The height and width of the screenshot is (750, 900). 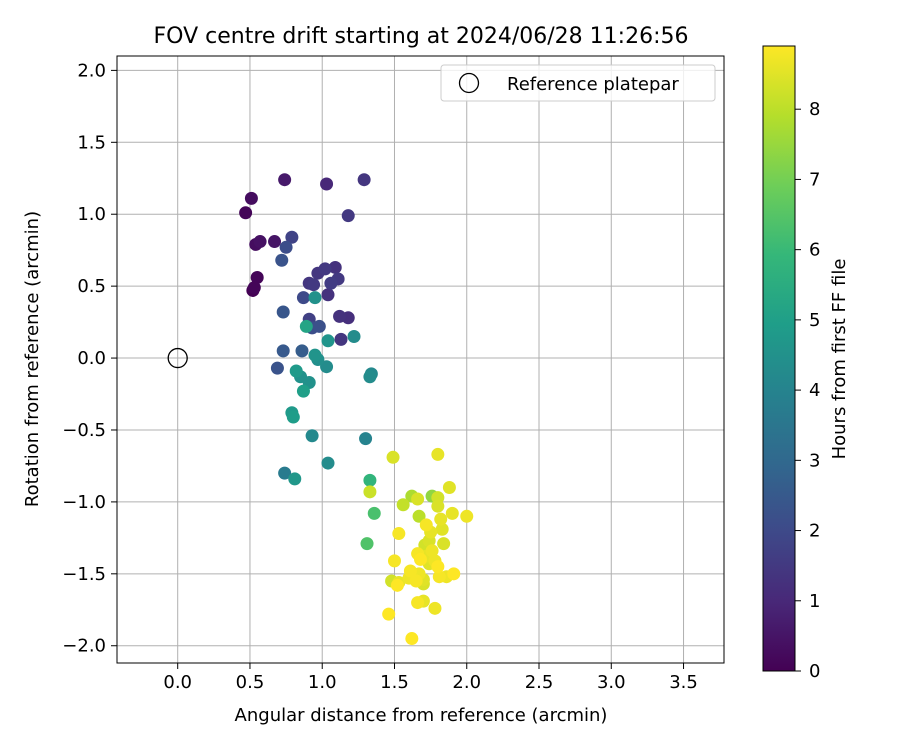 I want to click on reference-marker, so click(x=177, y=358).